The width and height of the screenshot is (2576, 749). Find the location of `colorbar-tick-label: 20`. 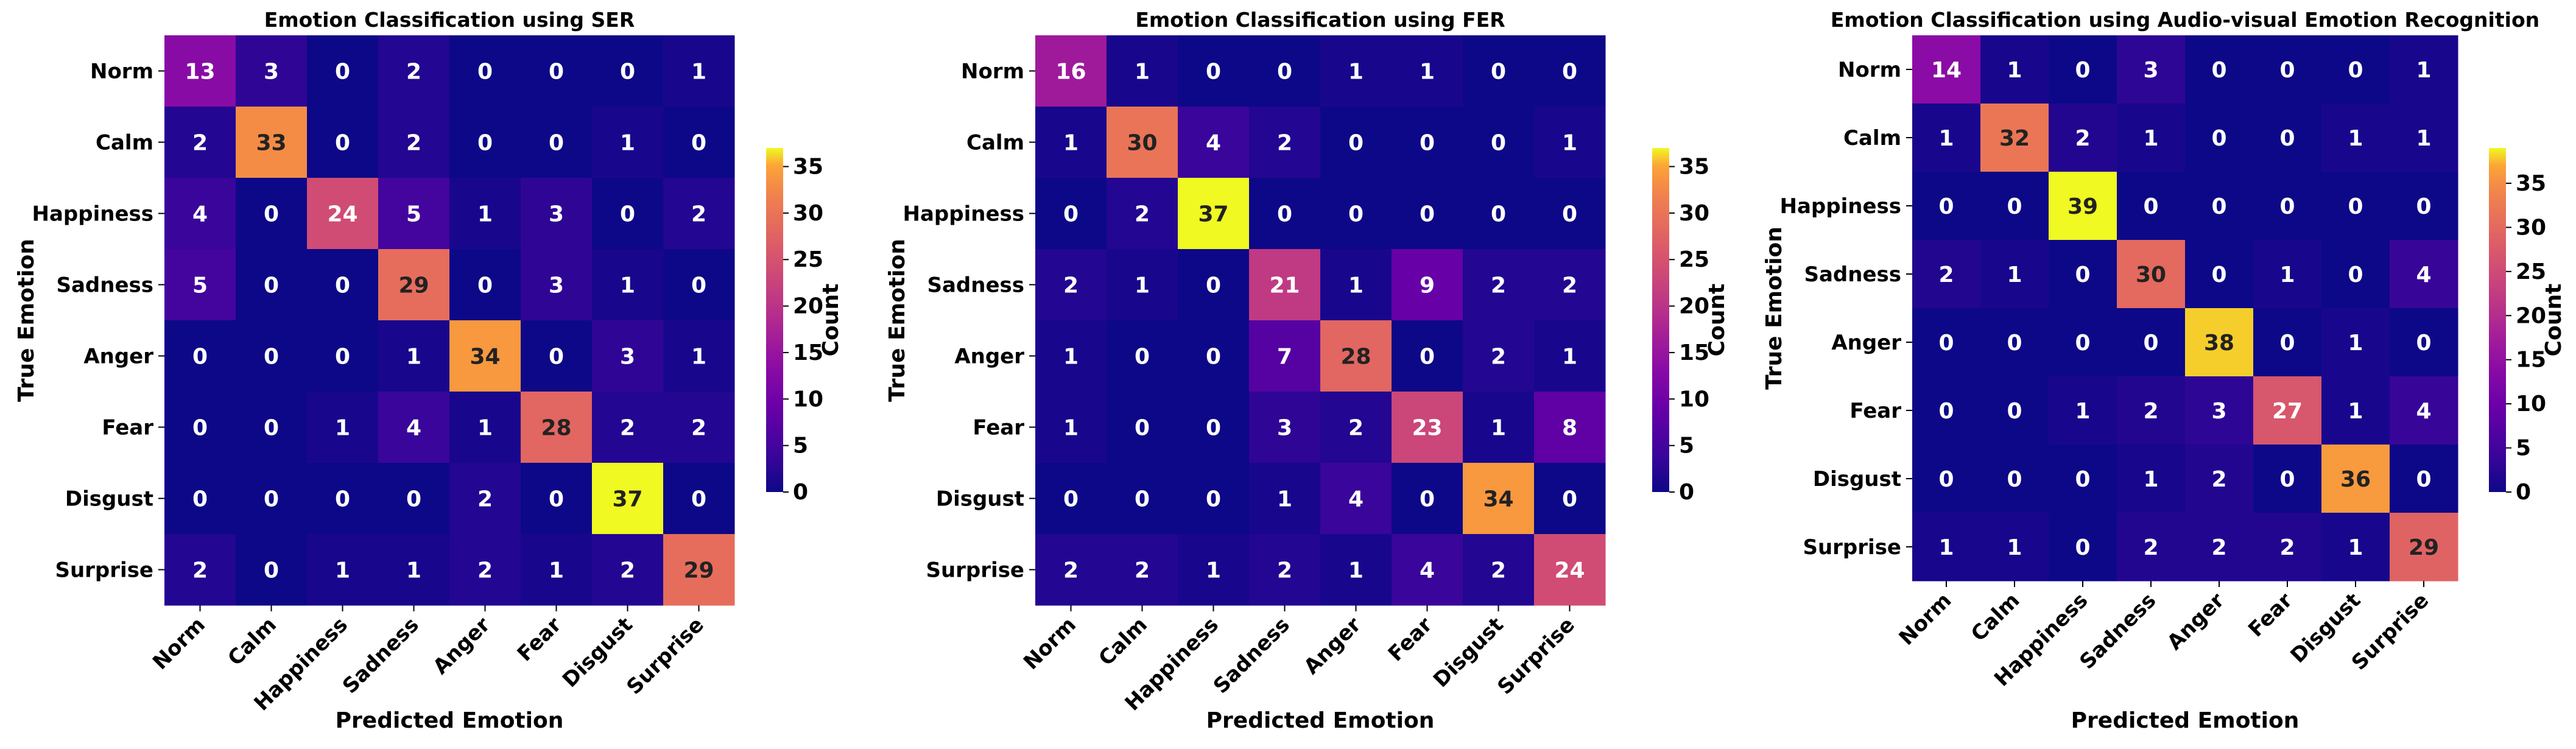

colorbar-tick-label: 20 is located at coordinates (2531, 315).